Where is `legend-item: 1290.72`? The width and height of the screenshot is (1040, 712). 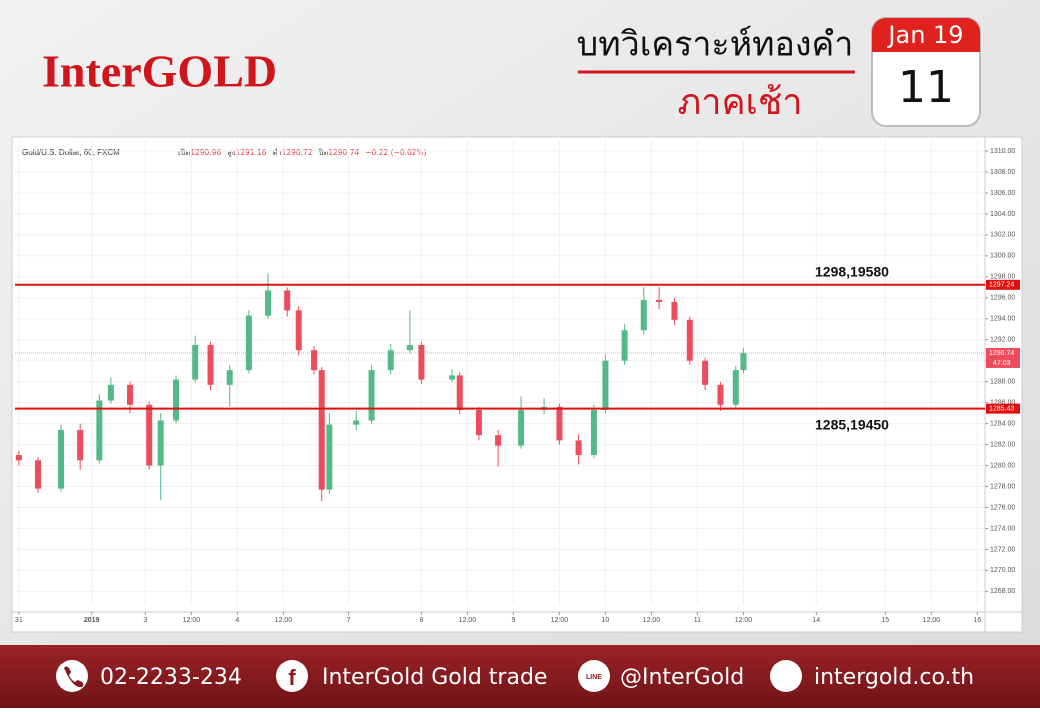 legend-item: 1290.72 is located at coordinates (297, 152).